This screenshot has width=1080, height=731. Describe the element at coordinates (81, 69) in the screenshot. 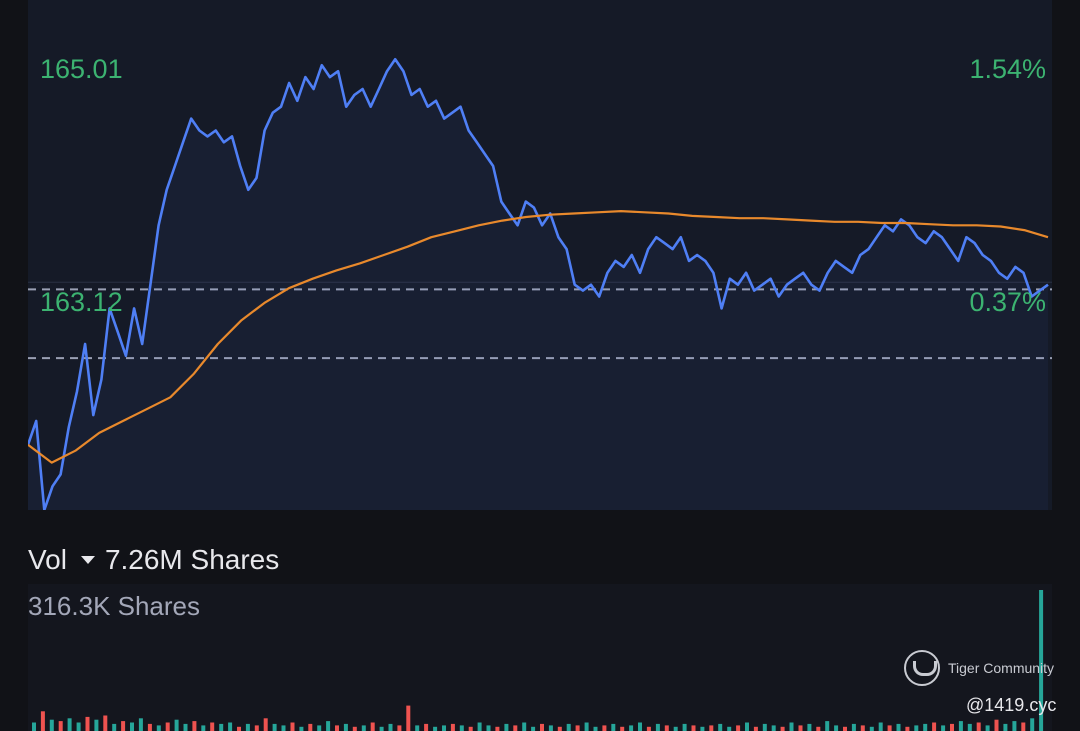

I see `price-high-label: 165.01` at that location.